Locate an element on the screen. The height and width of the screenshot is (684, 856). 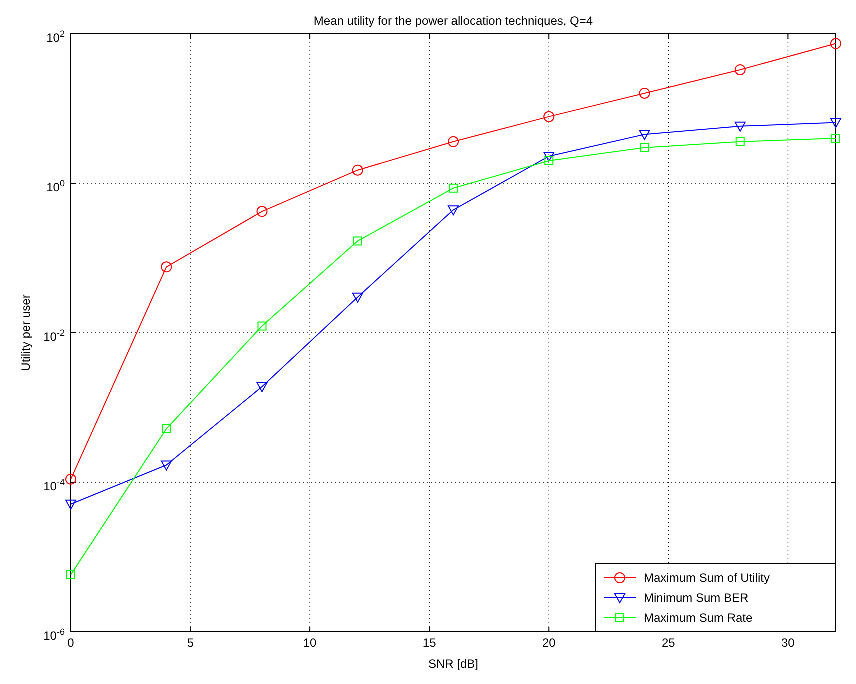
x-tick-label: 15 is located at coordinates (429, 643).